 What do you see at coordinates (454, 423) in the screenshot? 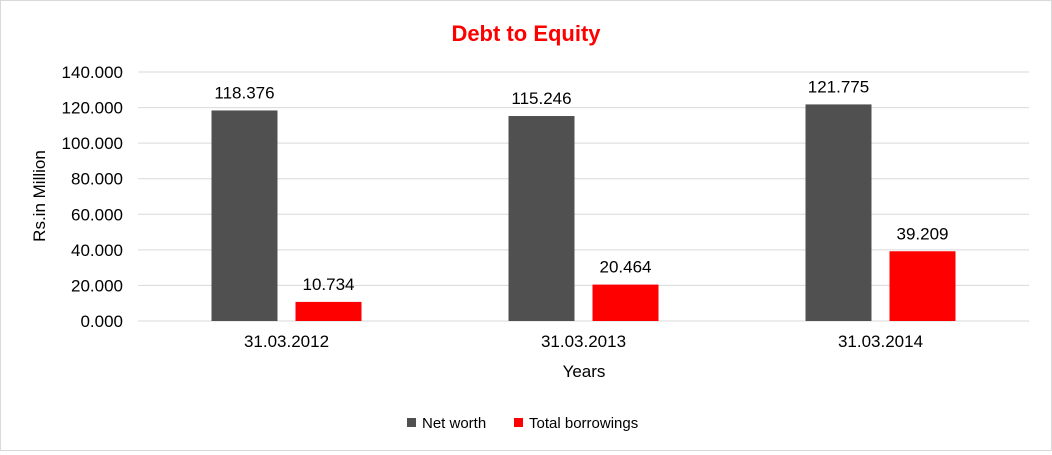
I see `legend-label: Net worth` at bounding box center [454, 423].